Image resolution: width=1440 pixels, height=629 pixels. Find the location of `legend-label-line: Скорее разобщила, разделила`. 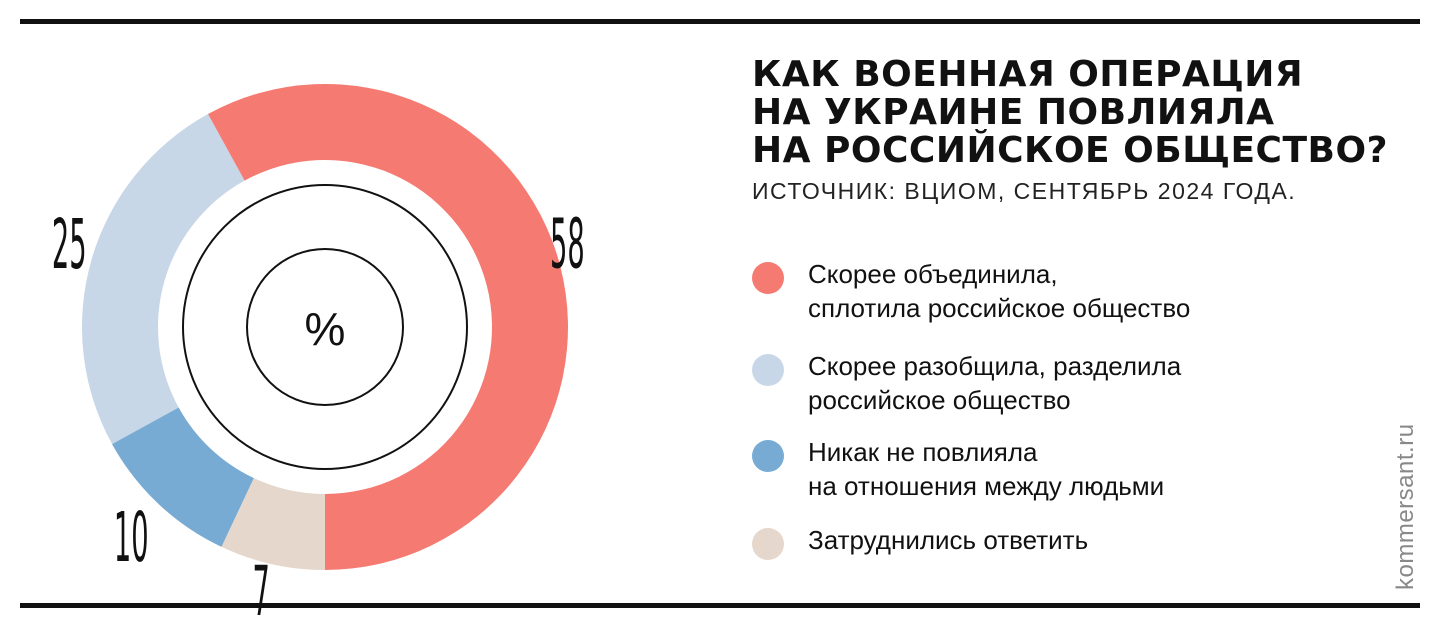

legend-label-line: Скорее разобщила, разделила is located at coordinates (995, 366).